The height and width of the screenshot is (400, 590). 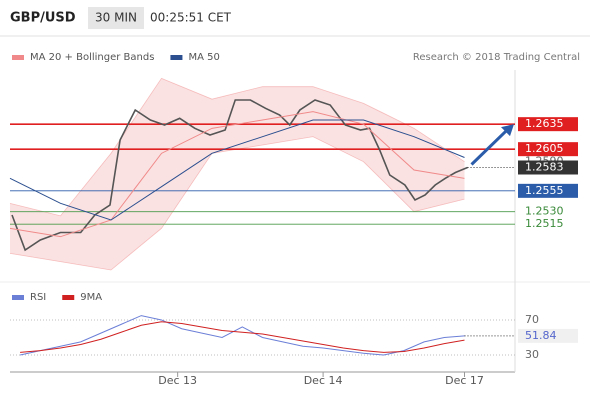 What do you see at coordinates (203, 57) in the screenshot?
I see `legend-label: MA 50` at bounding box center [203, 57].